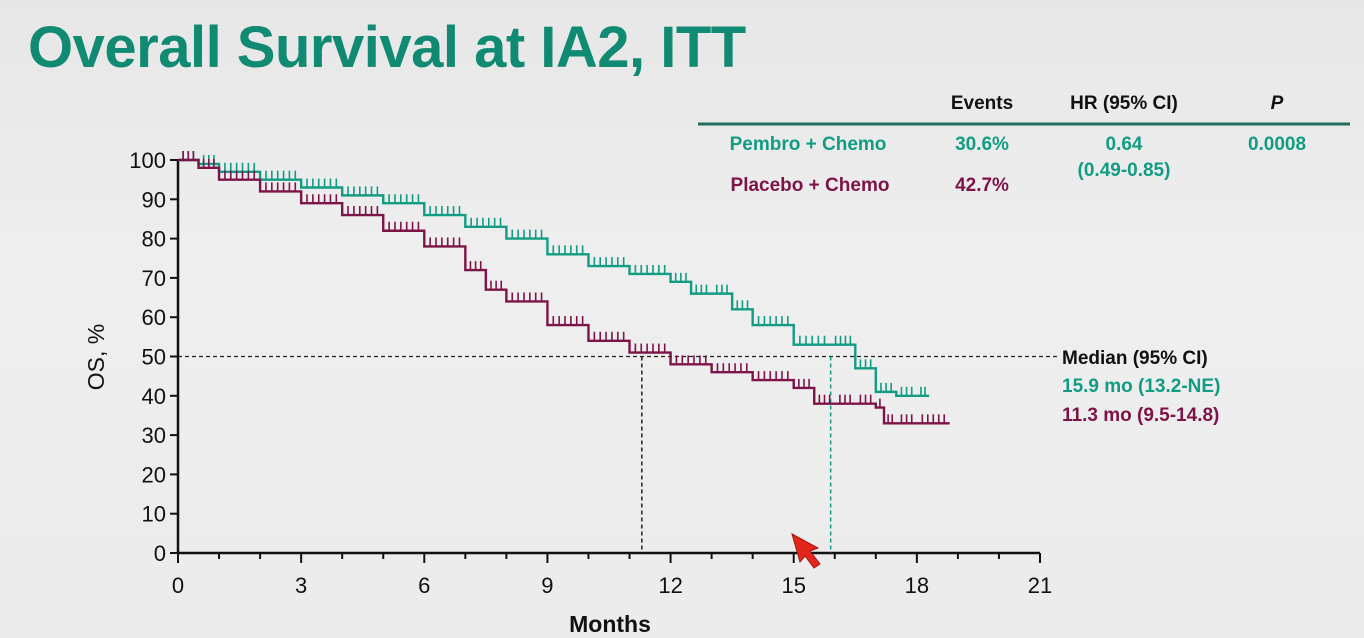  Describe the element at coordinates (1277, 144) in the screenshot. I see `row-pembro-p: 0.0008` at that location.